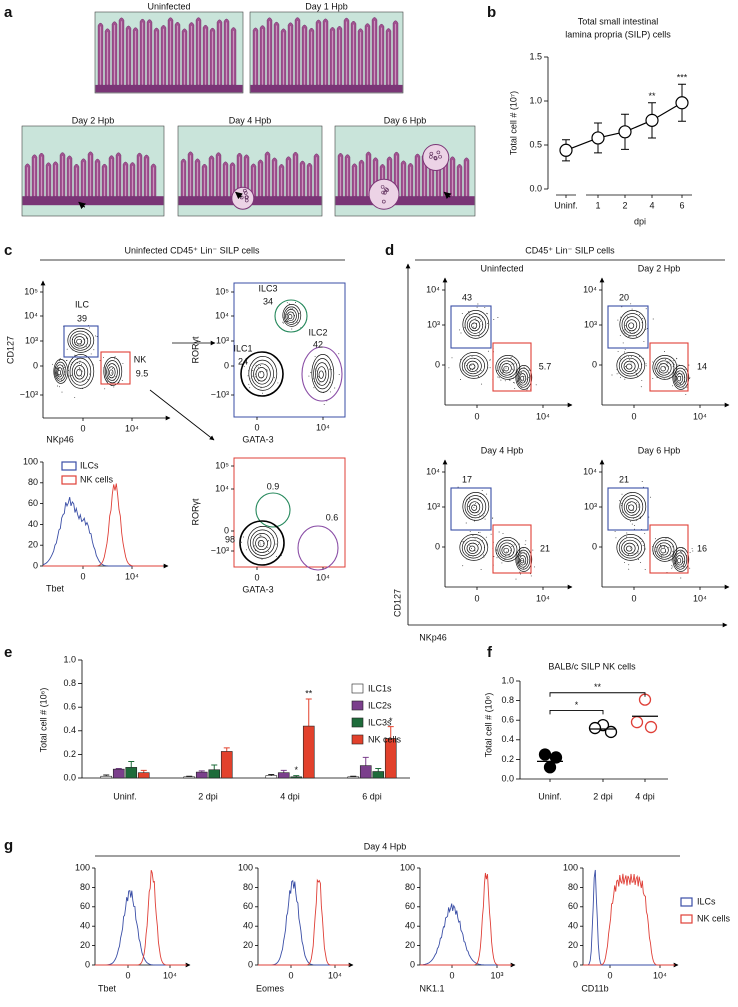 The image size is (738, 1007). What do you see at coordinates (222, 465) in the screenshot?
I see `y-tick-label: 10⁵` at bounding box center [222, 465].